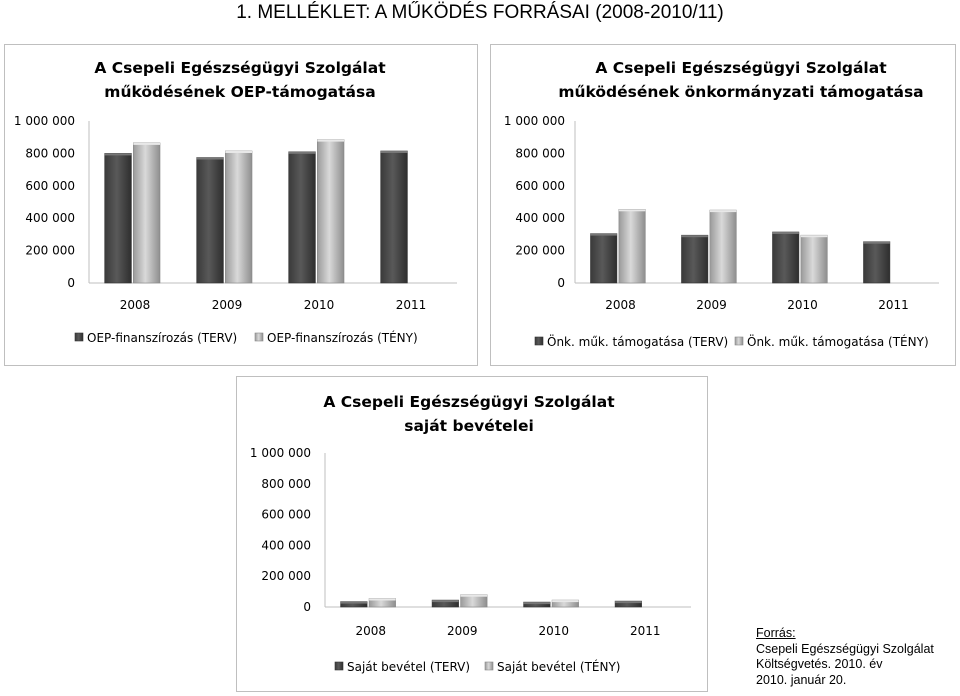 The height and width of the screenshot is (696, 960). I want to click on legend-label-terv: Saját bevétel (TERV), so click(408, 667).